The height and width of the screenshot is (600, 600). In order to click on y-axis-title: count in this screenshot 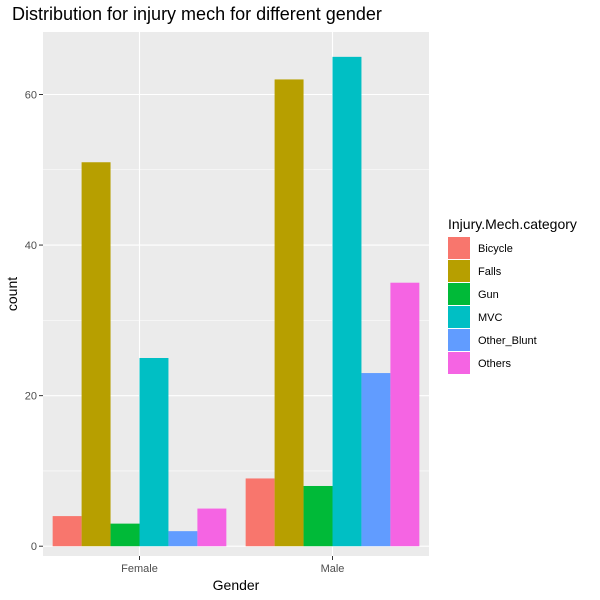, I will do `click(12, 294)`.